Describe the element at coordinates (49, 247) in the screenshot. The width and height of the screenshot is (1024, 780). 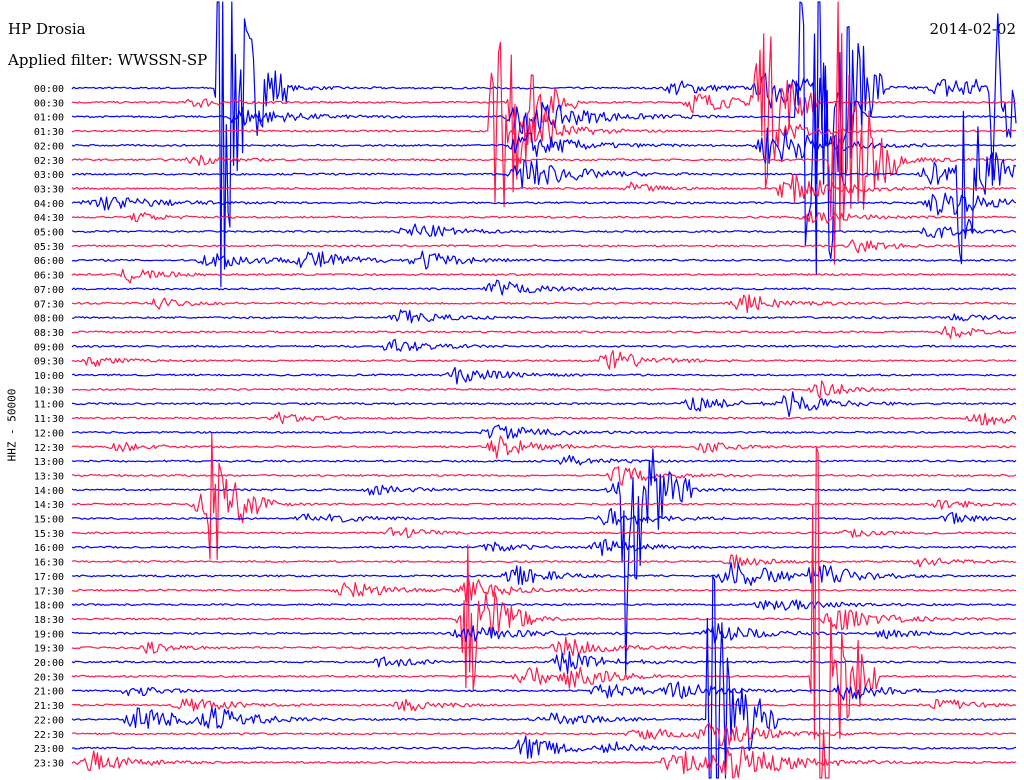
I see `row-label-0530: 05:30` at that location.